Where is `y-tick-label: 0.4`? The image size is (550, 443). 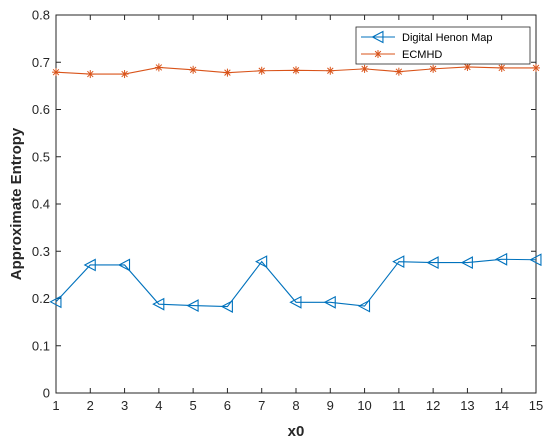 y-tick-label: 0.4 is located at coordinates (41, 204).